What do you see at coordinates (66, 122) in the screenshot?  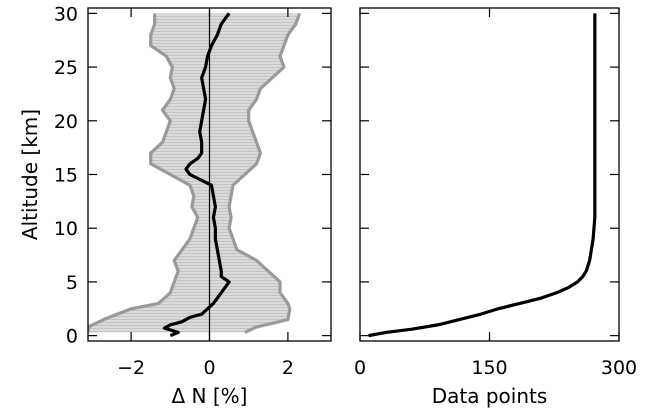 I see `y-tick-label: 20` at bounding box center [66, 122].